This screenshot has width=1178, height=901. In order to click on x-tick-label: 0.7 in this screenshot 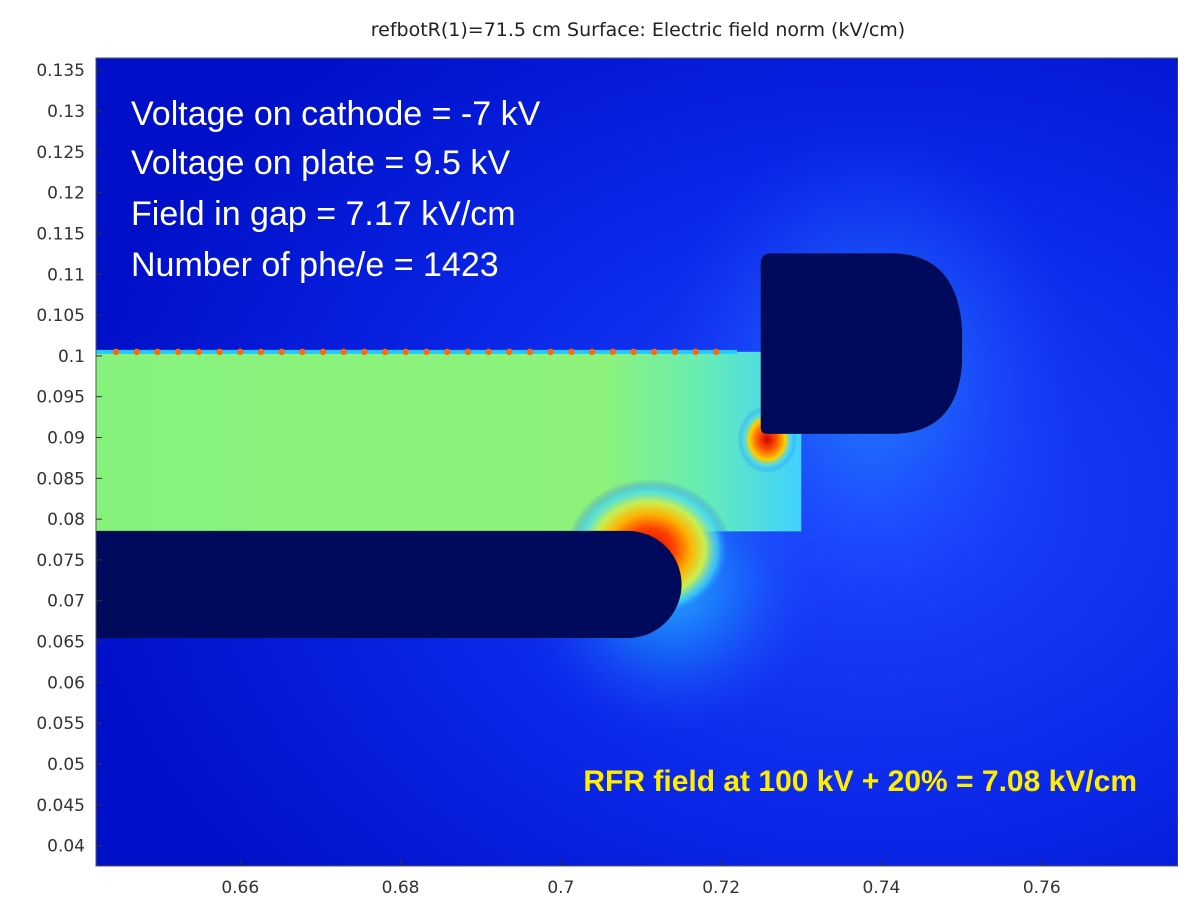, I will do `click(560, 888)`.